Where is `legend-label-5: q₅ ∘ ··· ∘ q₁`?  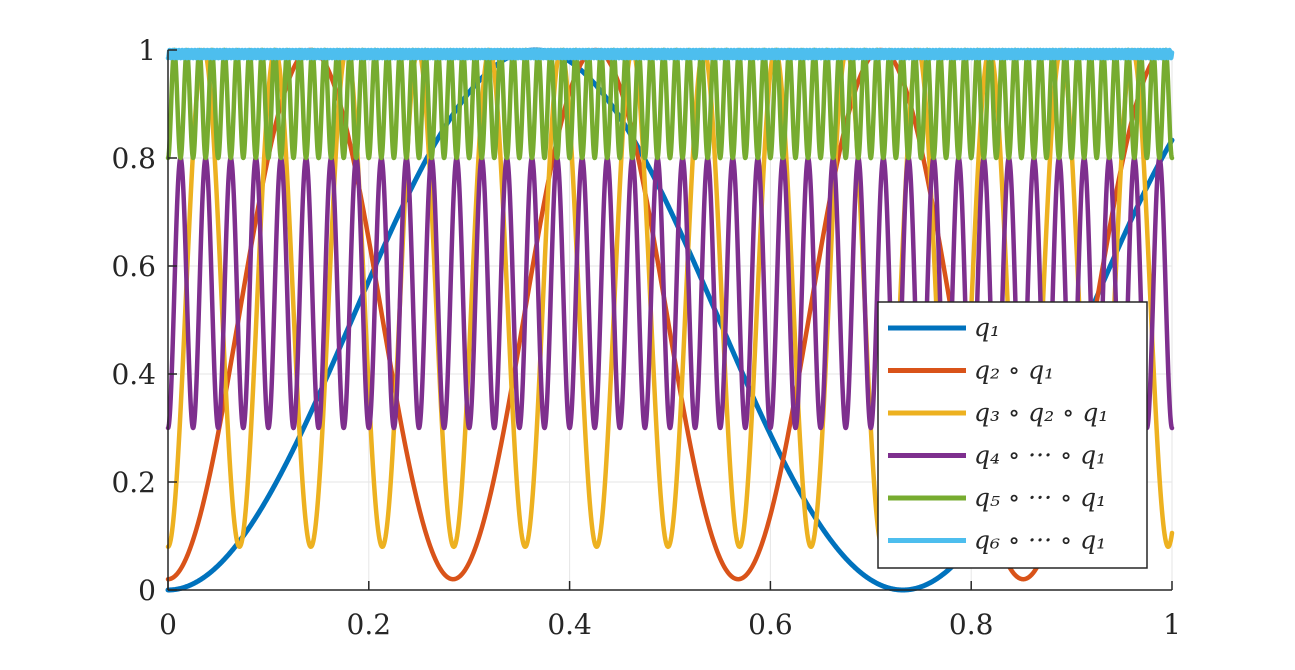 legend-label-5: q₅ ∘ ··· ∘ q₁ is located at coordinates (1040, 497).